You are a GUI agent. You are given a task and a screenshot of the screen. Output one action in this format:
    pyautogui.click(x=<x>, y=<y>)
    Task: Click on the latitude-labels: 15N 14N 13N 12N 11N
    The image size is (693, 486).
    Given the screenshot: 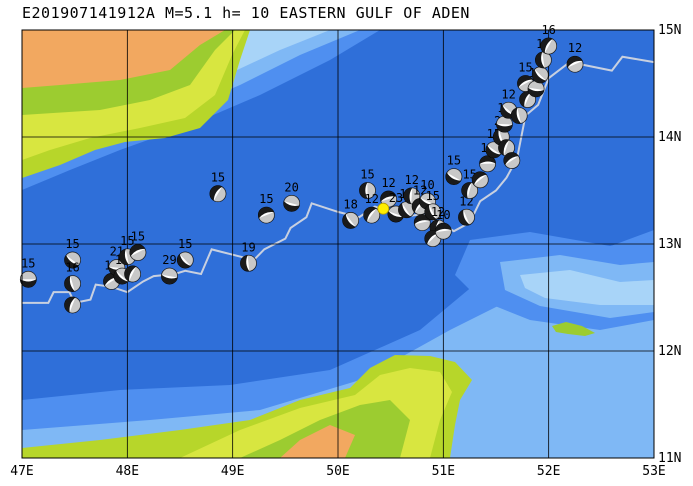 What is the action you would take?
    pyautogui.click(x=669, y=244)
    